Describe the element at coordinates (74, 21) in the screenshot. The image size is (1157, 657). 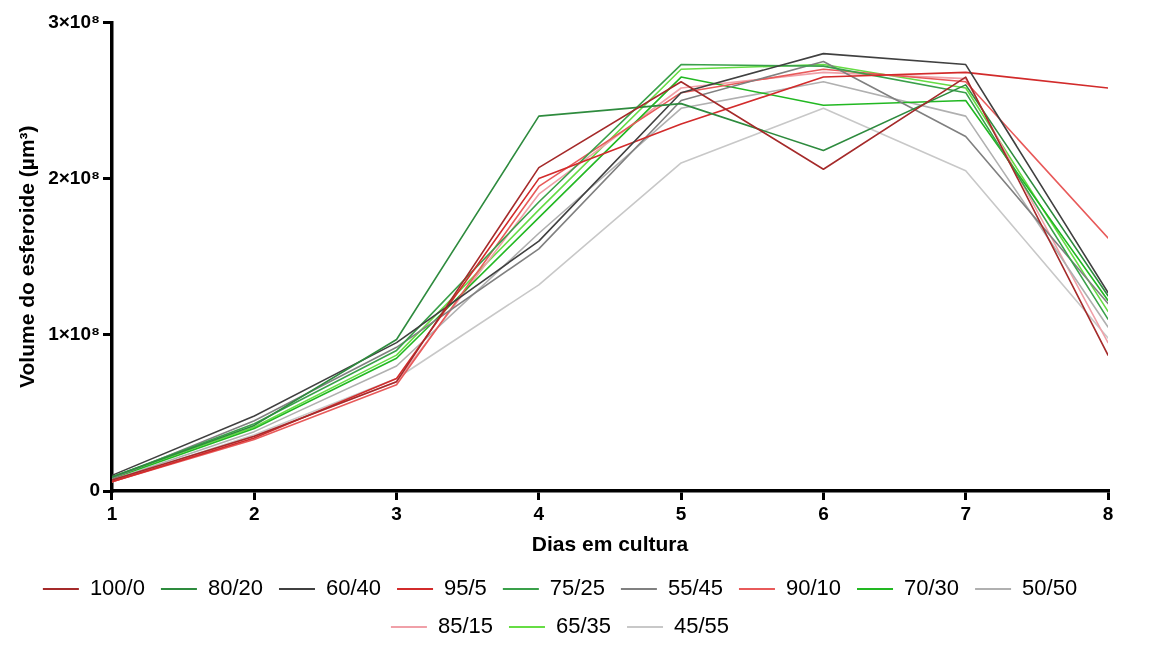
I see `y-tick-label: 3×10⁸` at that location.